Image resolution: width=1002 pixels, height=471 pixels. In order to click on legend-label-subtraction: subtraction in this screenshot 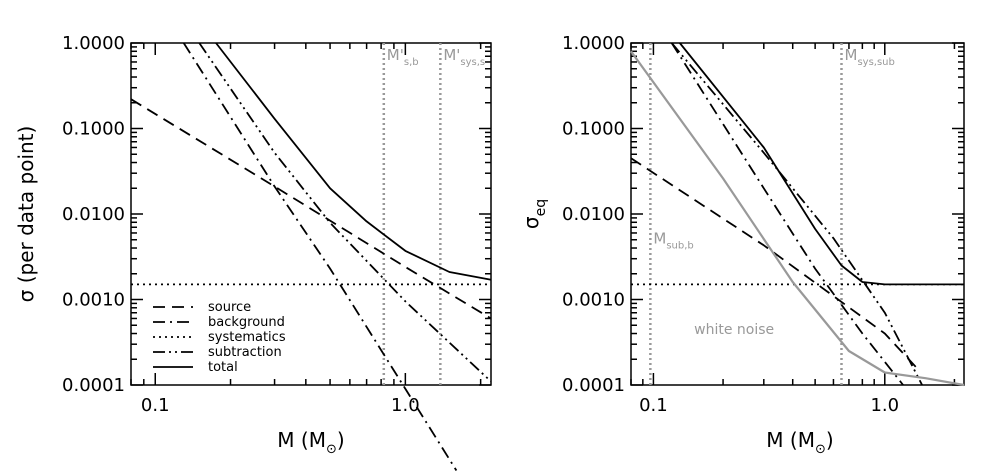, I will do `click(245, 352)`.